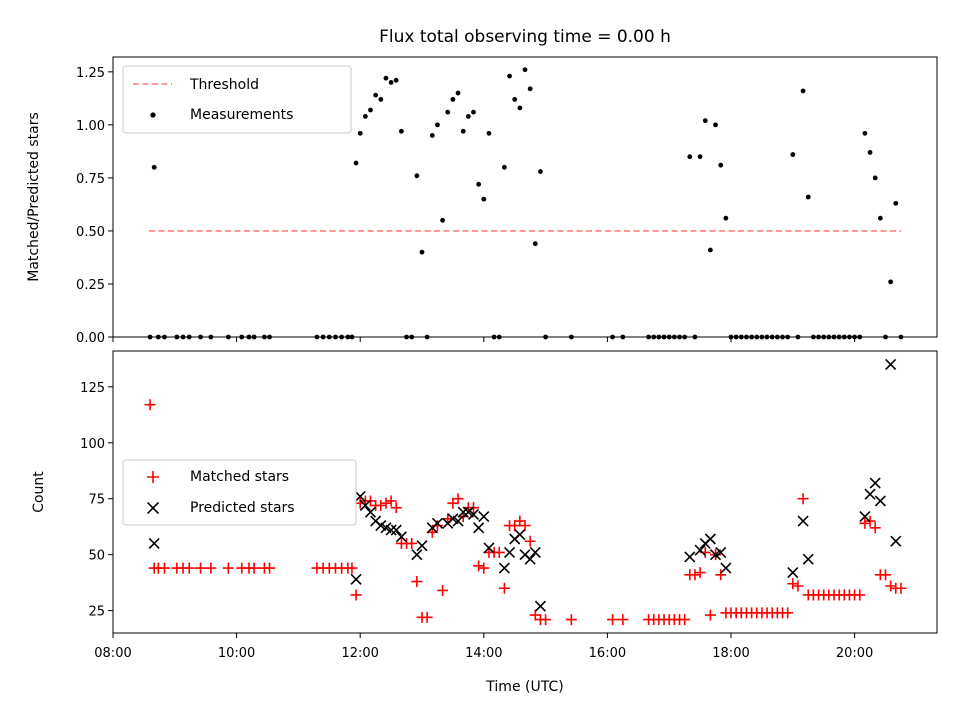 This screenshot has width=960, height=720. What do you see at coordinates (241, 115) in the screenshot?
I see `measurements-legend-label: Measurements` at bounding box center [241, 115].